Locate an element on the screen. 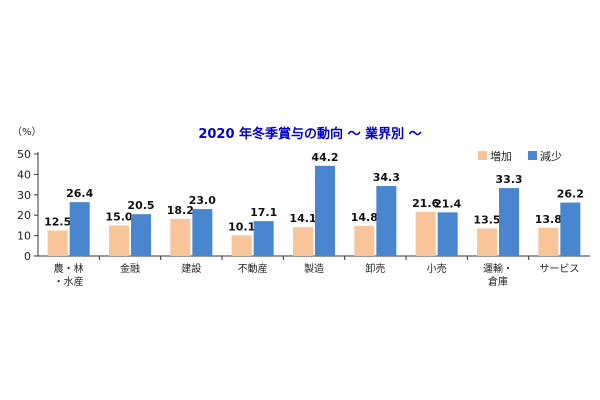 This screenshot has width=600, height=400. data-label: 23.0 is located at coordinates (202, 200).